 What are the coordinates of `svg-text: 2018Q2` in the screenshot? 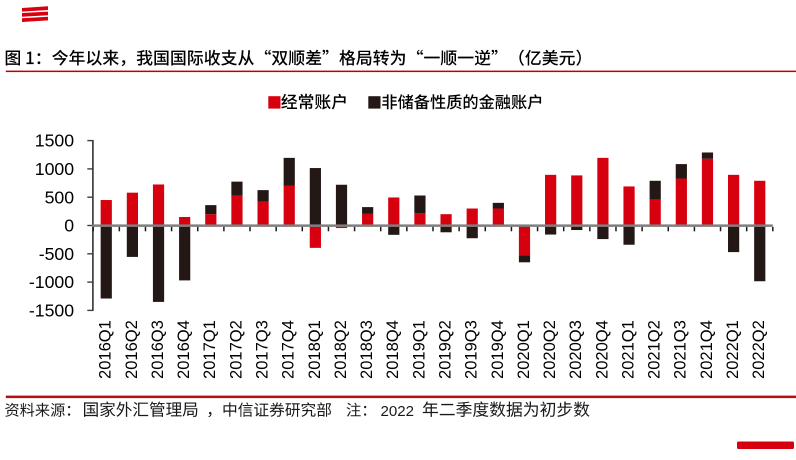 It's located at (340, 349).